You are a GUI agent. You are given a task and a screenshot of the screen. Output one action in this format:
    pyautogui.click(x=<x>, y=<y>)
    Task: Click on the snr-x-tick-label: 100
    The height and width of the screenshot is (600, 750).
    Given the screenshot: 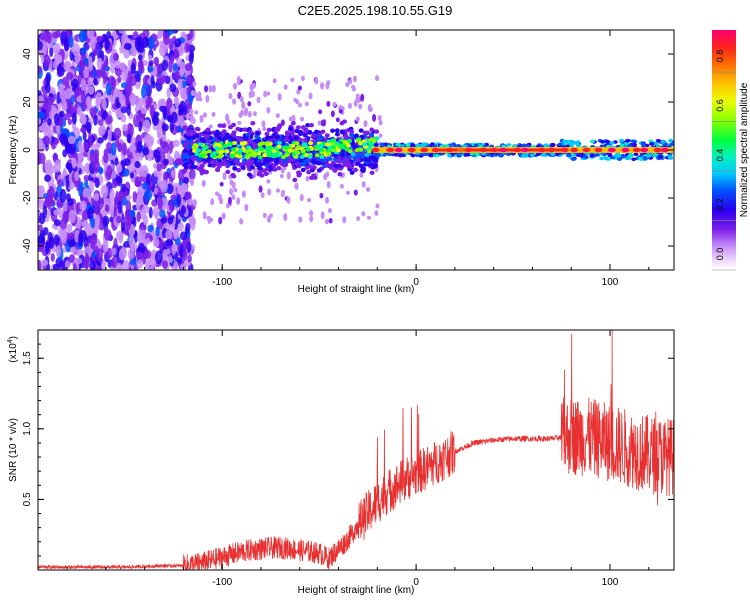 What is the action you would take?
    pyautogui.click(x=610, y=582)
    